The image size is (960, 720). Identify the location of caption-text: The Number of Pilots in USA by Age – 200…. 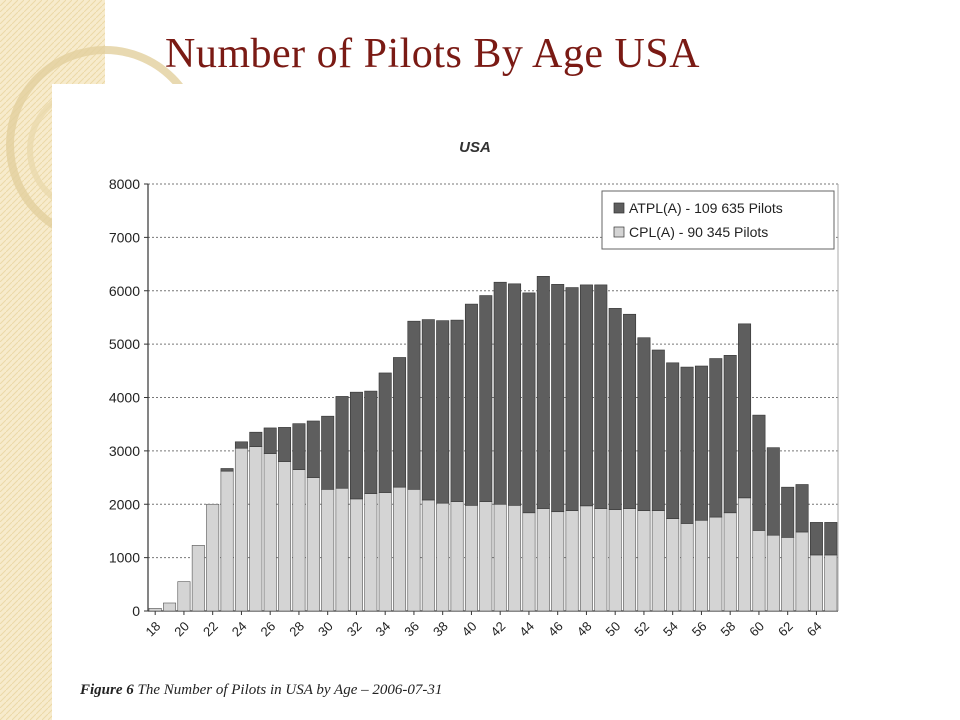
(290, 690).